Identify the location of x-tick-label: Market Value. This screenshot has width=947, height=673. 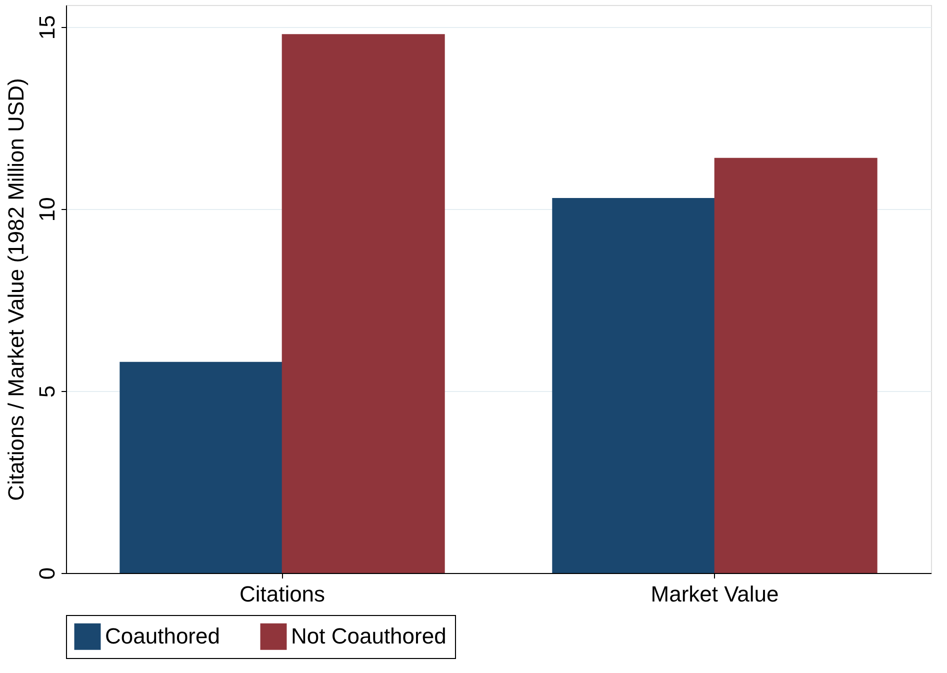
(714, 594).